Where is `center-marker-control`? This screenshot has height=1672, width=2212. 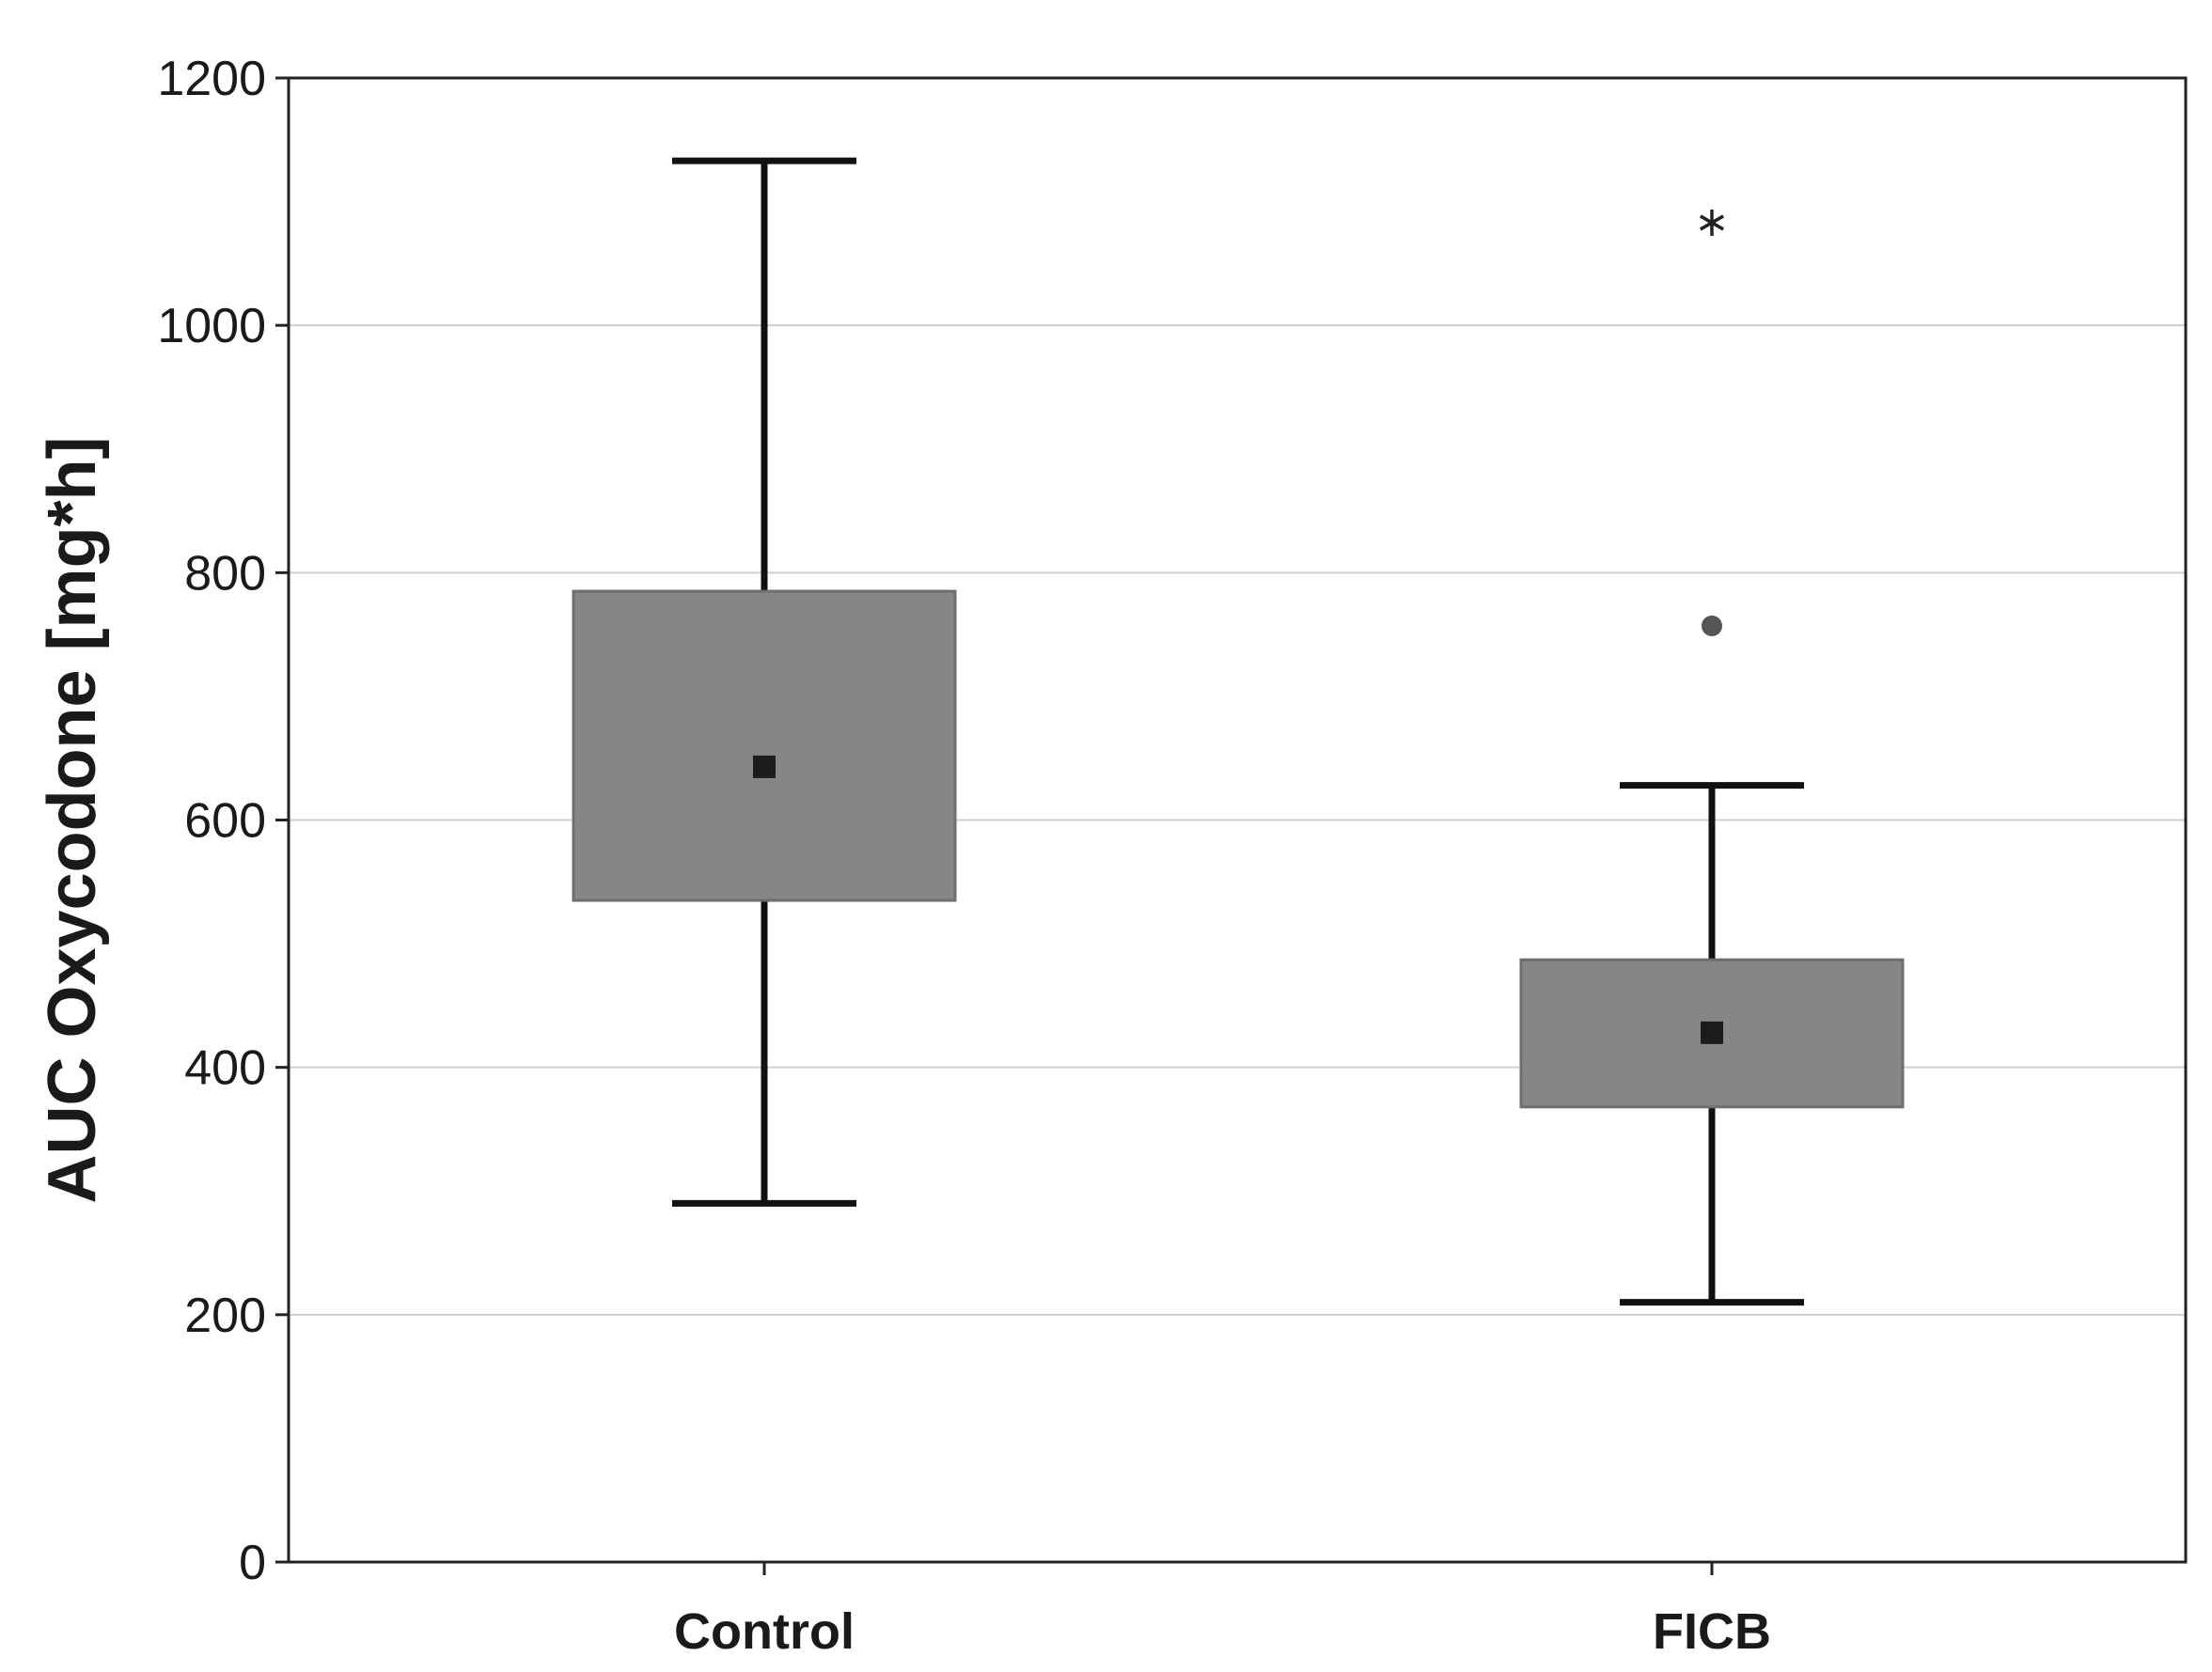
center-marker-control is located at coordinates (764, 766).